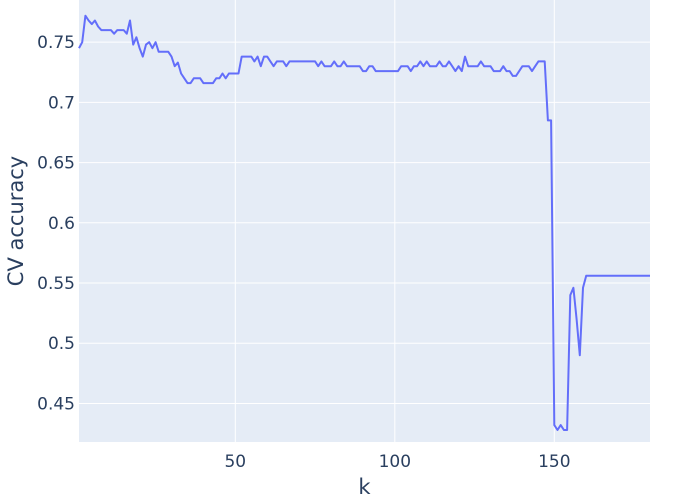  What do you see at coordinates (16, 221) in the screenshot?
I see `y-axis-title: CV accuracy` at bounding box center [16, 221].